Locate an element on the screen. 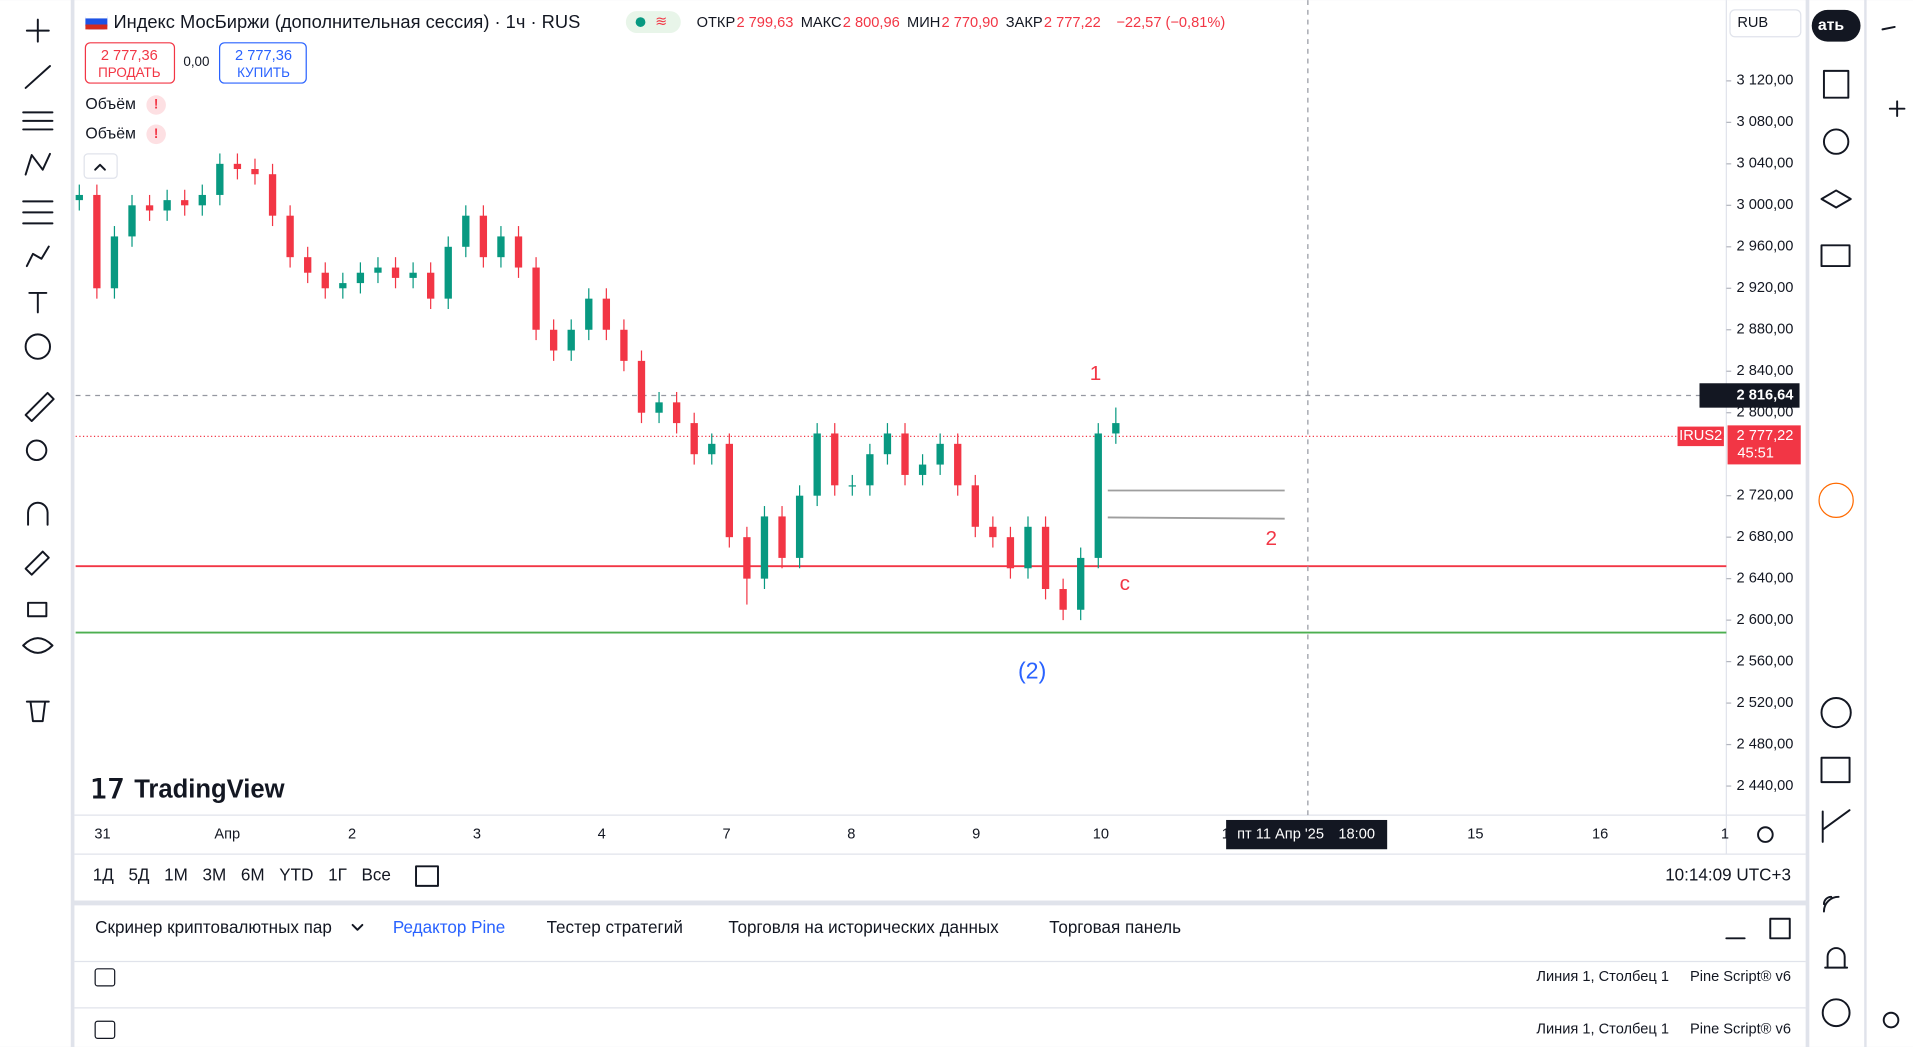  panel-tab: Редактор Pine is located at coordinates (449, 927).